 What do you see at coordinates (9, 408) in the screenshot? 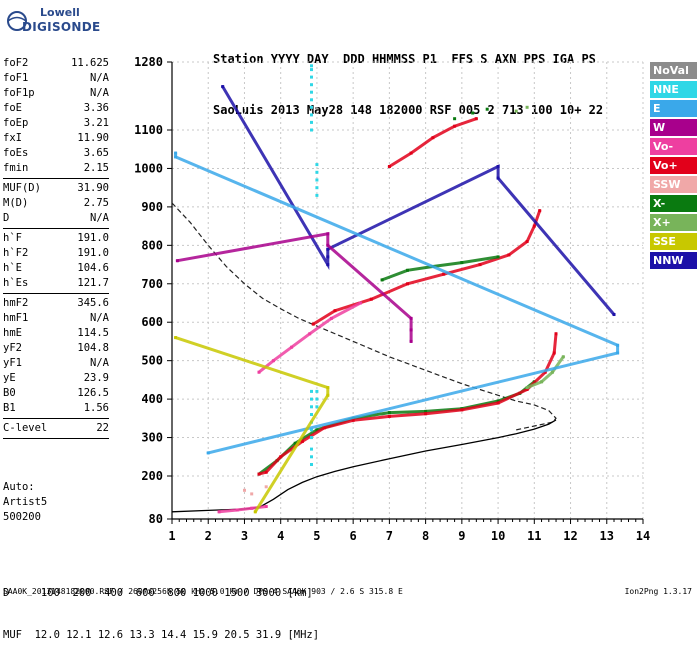
I see `param-name: B1` at bounding box center [9, 408].